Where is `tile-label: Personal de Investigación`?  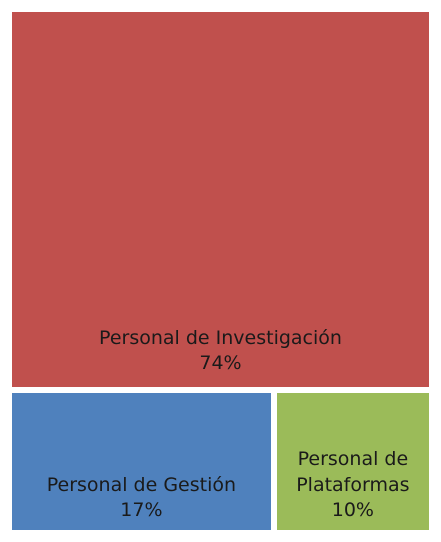 tile-label: Personal de Investigación is located at coordinates (220, 337).